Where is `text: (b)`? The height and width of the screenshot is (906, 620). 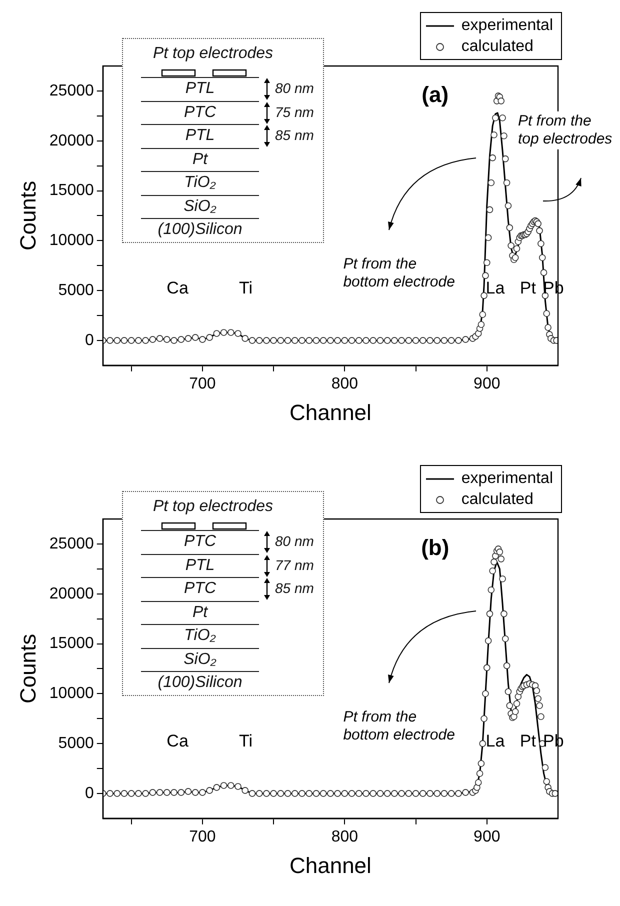
text: (b) is located at coordinates (435, 547).